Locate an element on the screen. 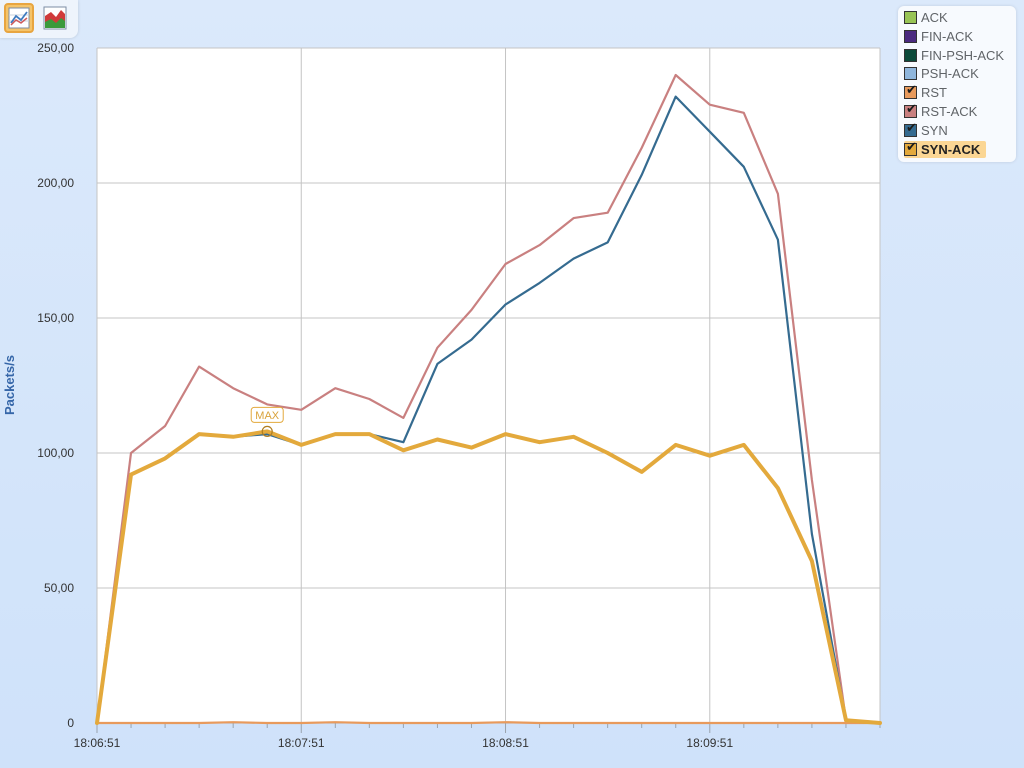 The width and height of the screenshot is (1024, 768). series-line-rst is located at coordinates (488, 723).